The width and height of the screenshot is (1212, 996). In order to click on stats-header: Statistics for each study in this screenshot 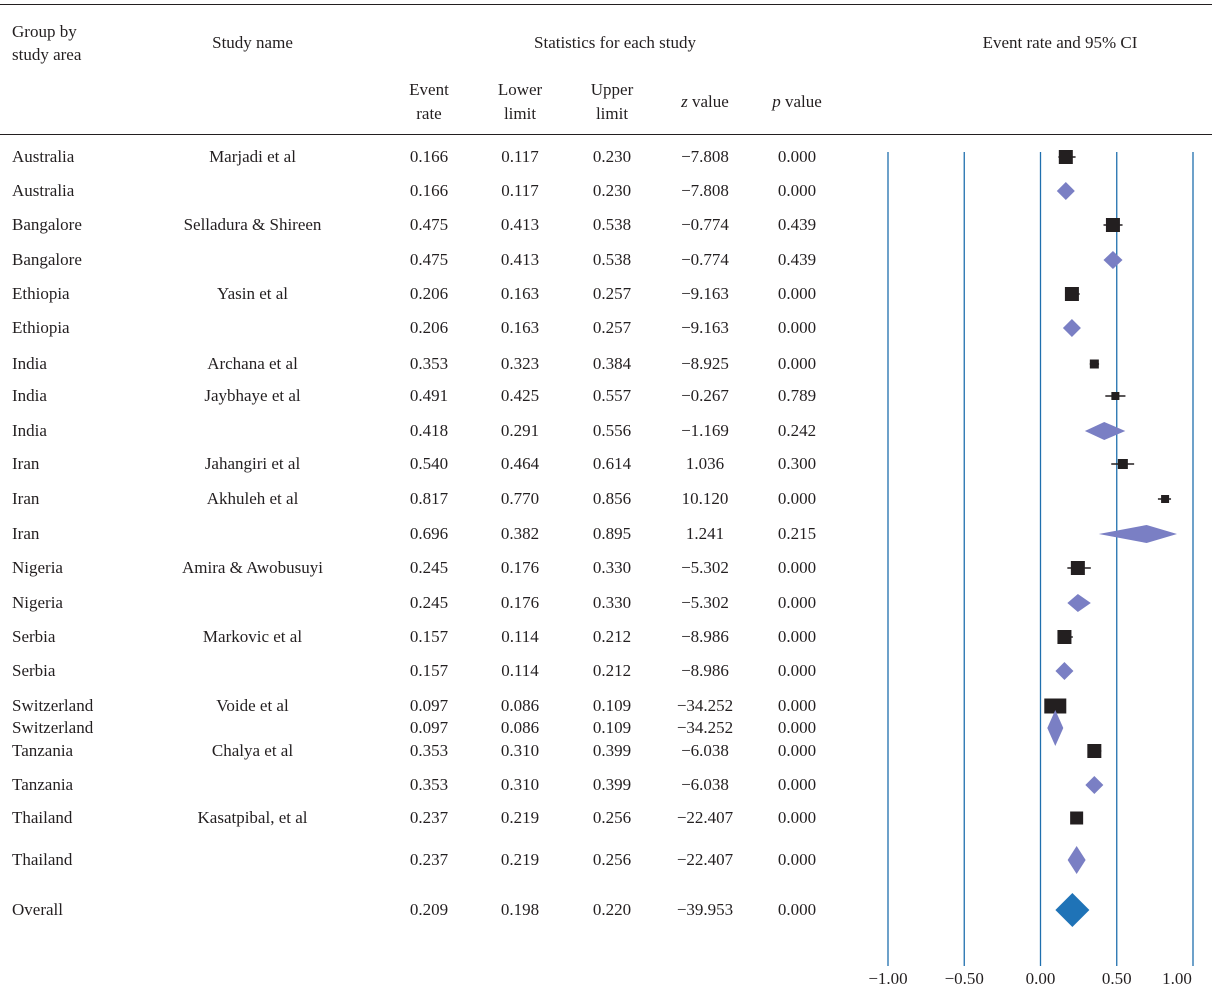, I will do `click(615, 42)`.